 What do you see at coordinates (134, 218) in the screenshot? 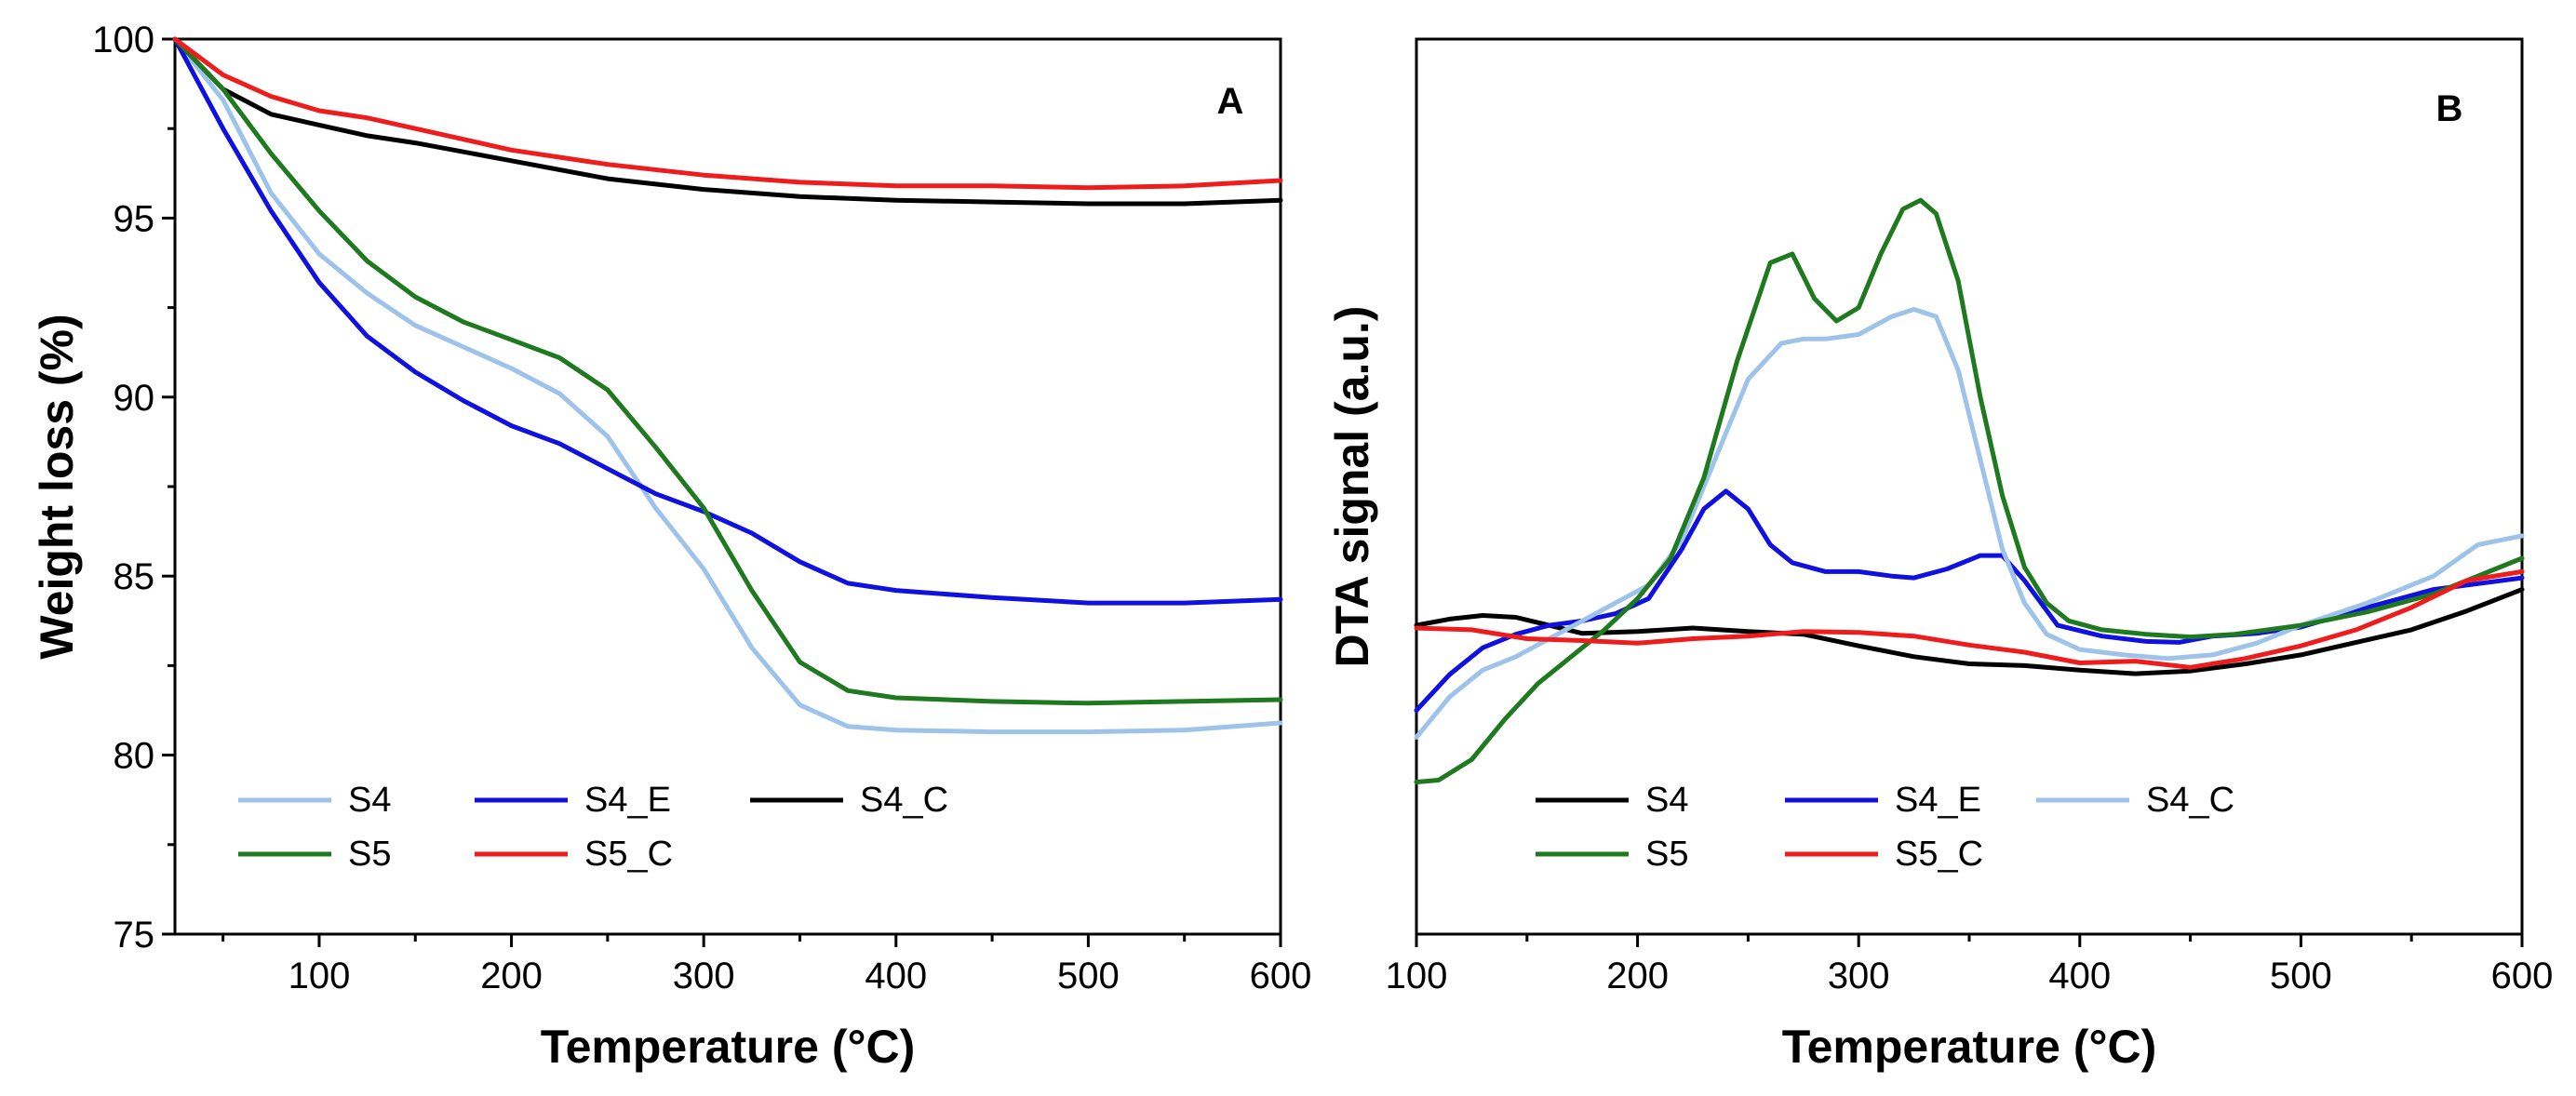
I see `y-tick-label: 95` at bounding box center [134, 218].